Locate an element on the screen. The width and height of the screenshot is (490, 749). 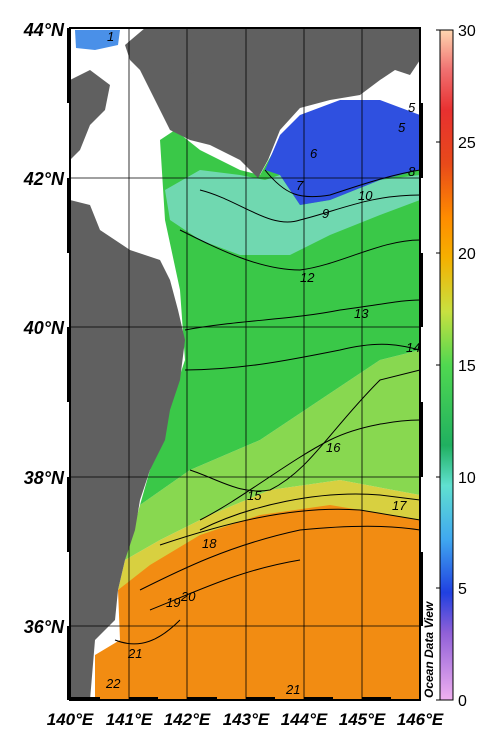
latitude-labels: 44°N 42°N 40°N 38°N 36°N is located at coordinates (44, 328).